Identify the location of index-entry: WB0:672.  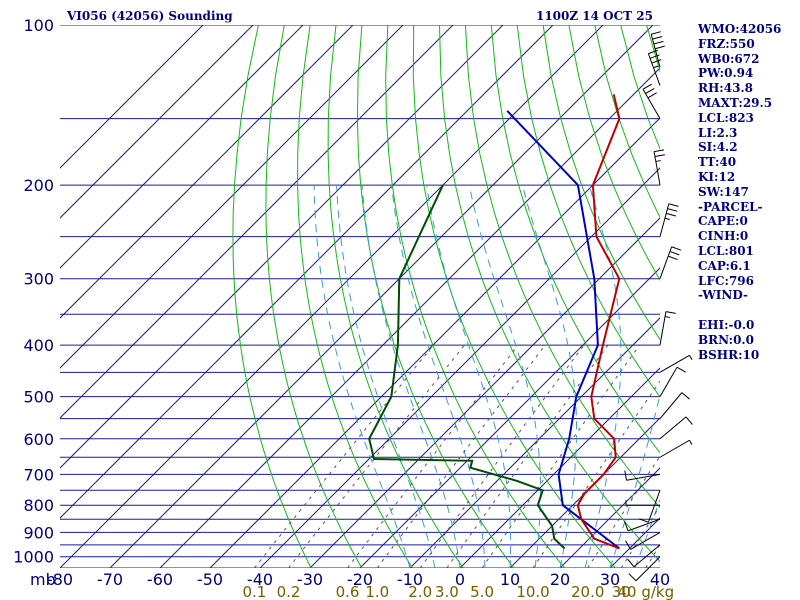
(729, 58).